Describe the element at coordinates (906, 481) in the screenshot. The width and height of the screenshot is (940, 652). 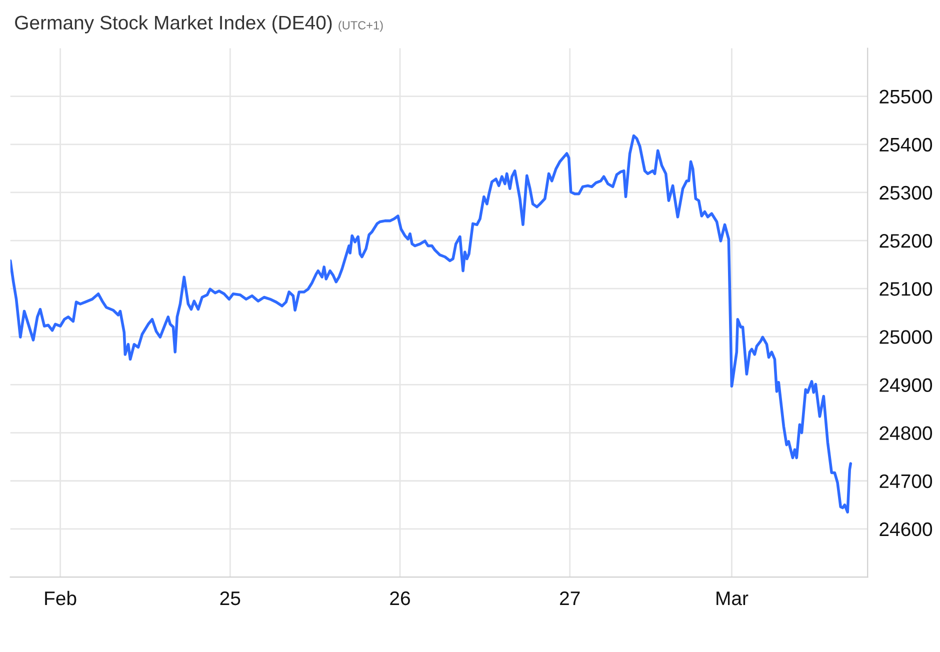
I see `y-tick-label: 24700` at that location.